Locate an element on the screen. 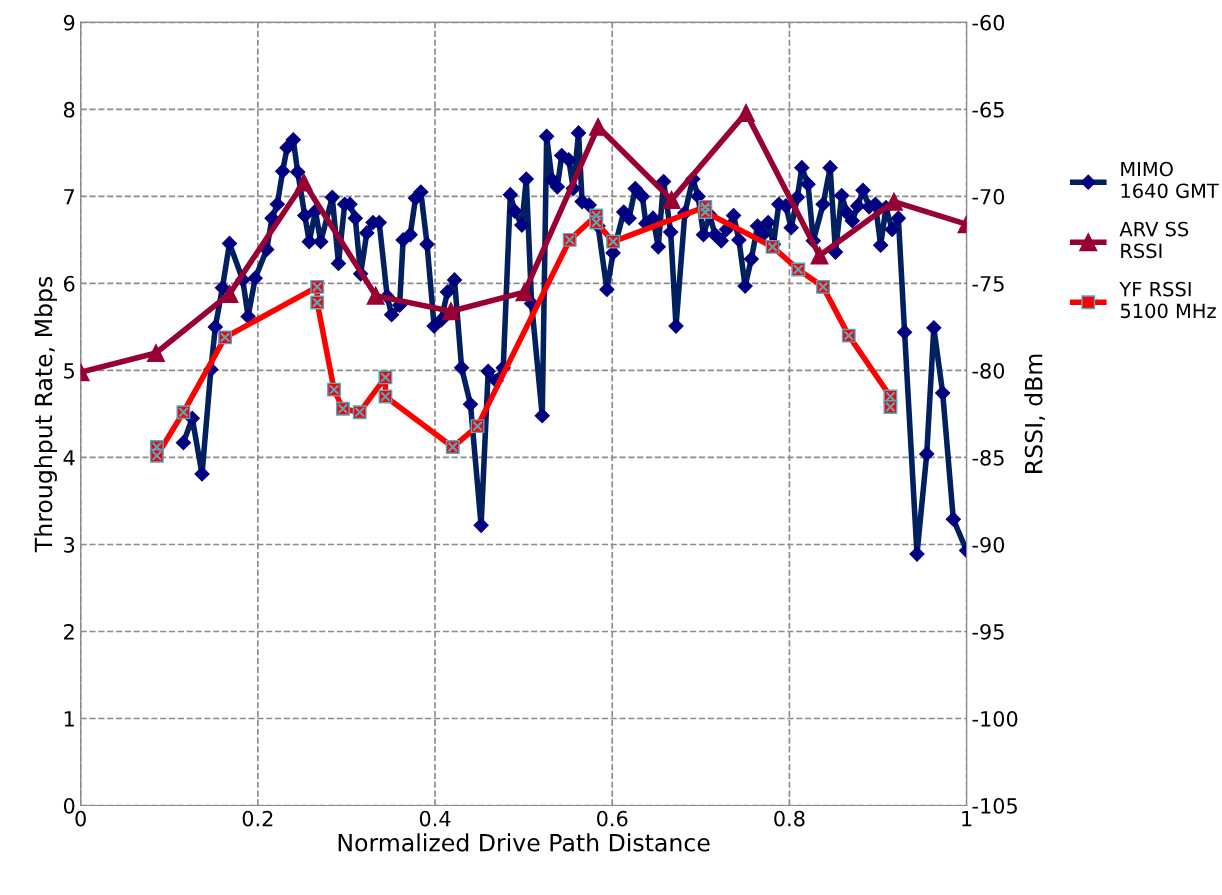  y-tick-label: 5 is located at coordinates (69, 371).